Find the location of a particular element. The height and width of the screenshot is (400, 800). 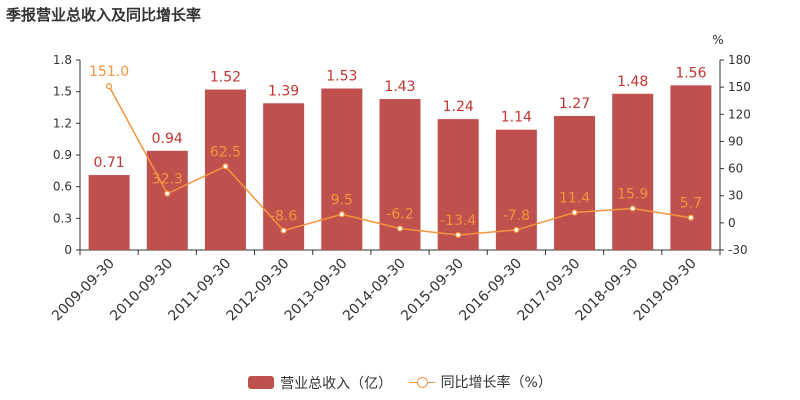

chart-title: 季报营业总收入及同比增长率 is located at coordinates (104, 15).